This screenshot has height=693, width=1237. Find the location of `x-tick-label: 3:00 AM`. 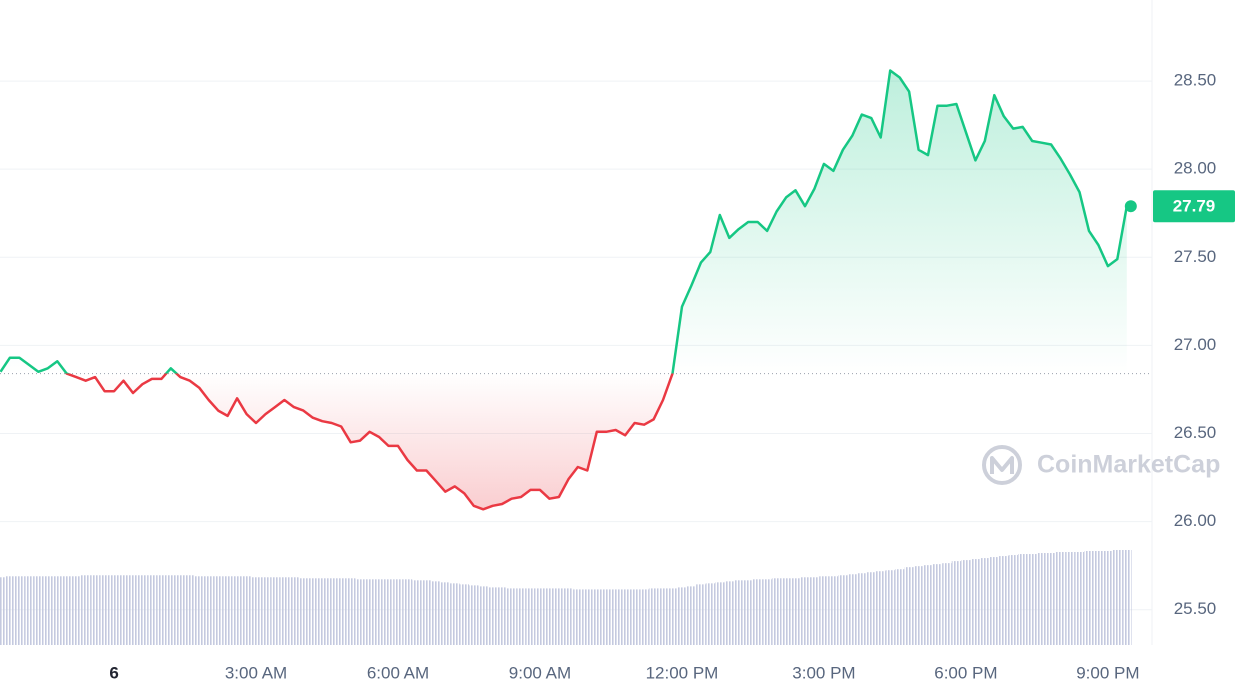

x-tick-label: 3:00 AM is located at coordinates (256, 672).